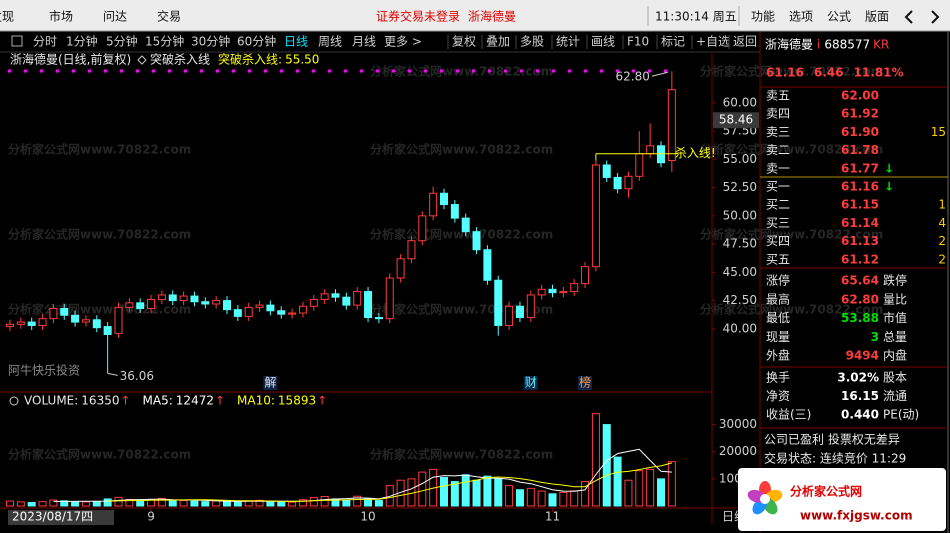  I want to click on book-price: 61.78, so click(860, 150).